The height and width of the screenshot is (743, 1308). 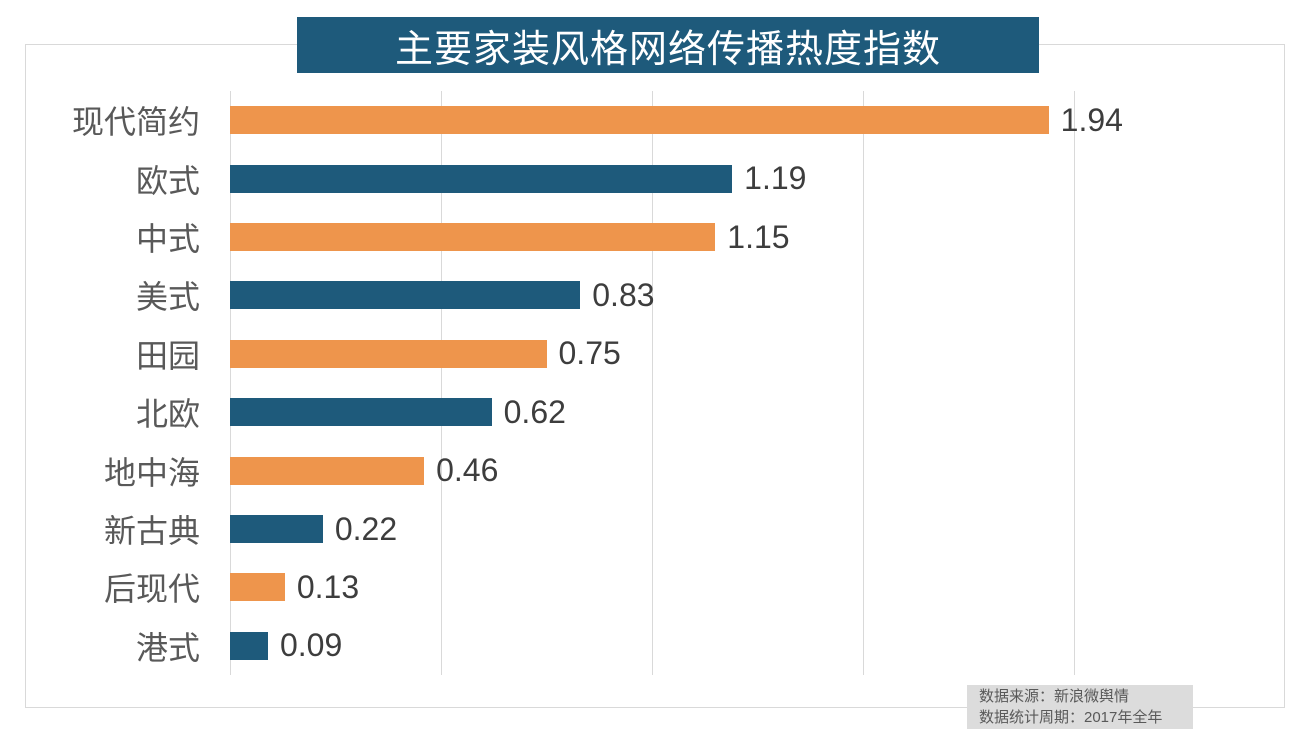 What do you see at coordinates (1054, 696) in the screenshot?
I see `data-source-line: 数据来源：新浪微舆情` at bounding box center [1054, 696].